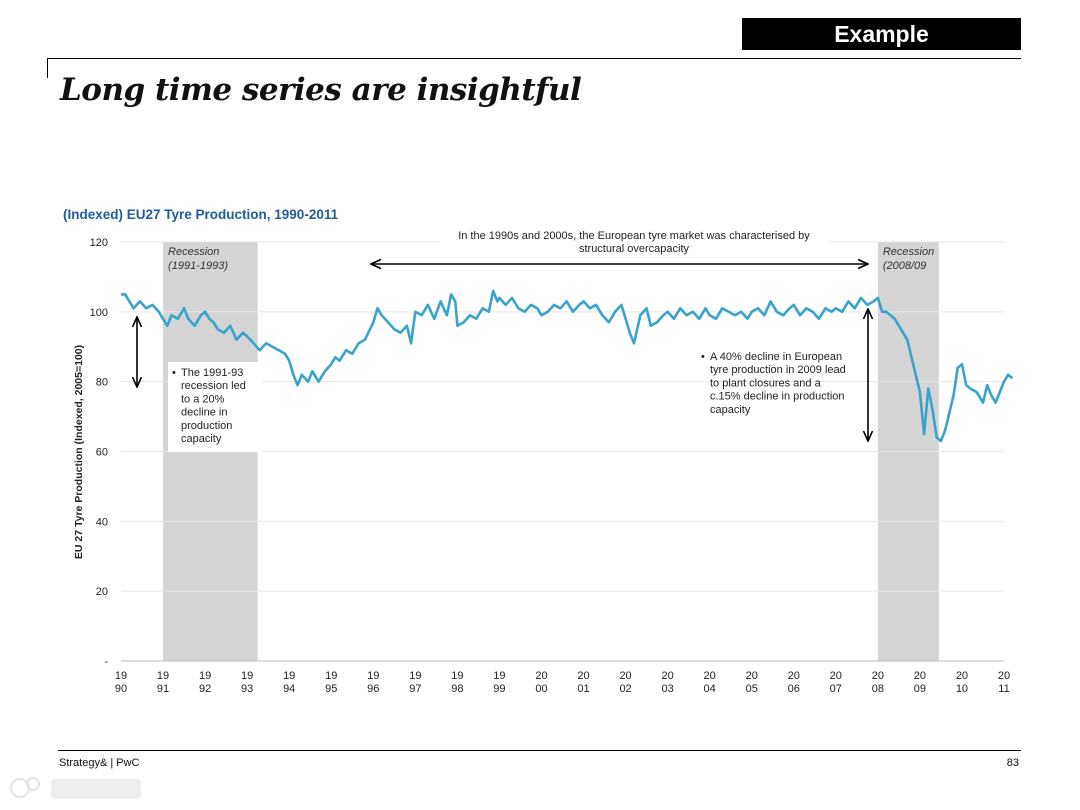 Image resolution: width=1080 pixels, height=810 pixels. What do you see at coordinates (247, 682) in the screenshot?
I see `x-tick-label: 19 93` at bounding box center [247, 682].